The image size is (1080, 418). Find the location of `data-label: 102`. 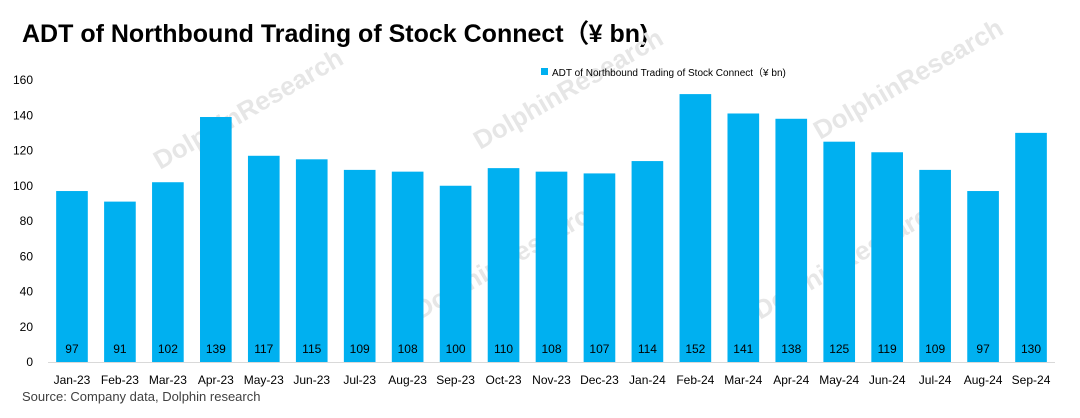

data-label: 102 is located at coordinates (168, 349).